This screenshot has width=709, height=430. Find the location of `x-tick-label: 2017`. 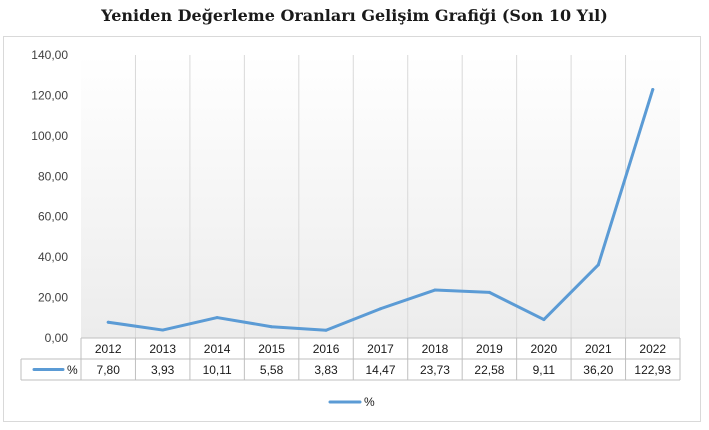

x-tick-label: 2017 is located at coordinates (380, 349).